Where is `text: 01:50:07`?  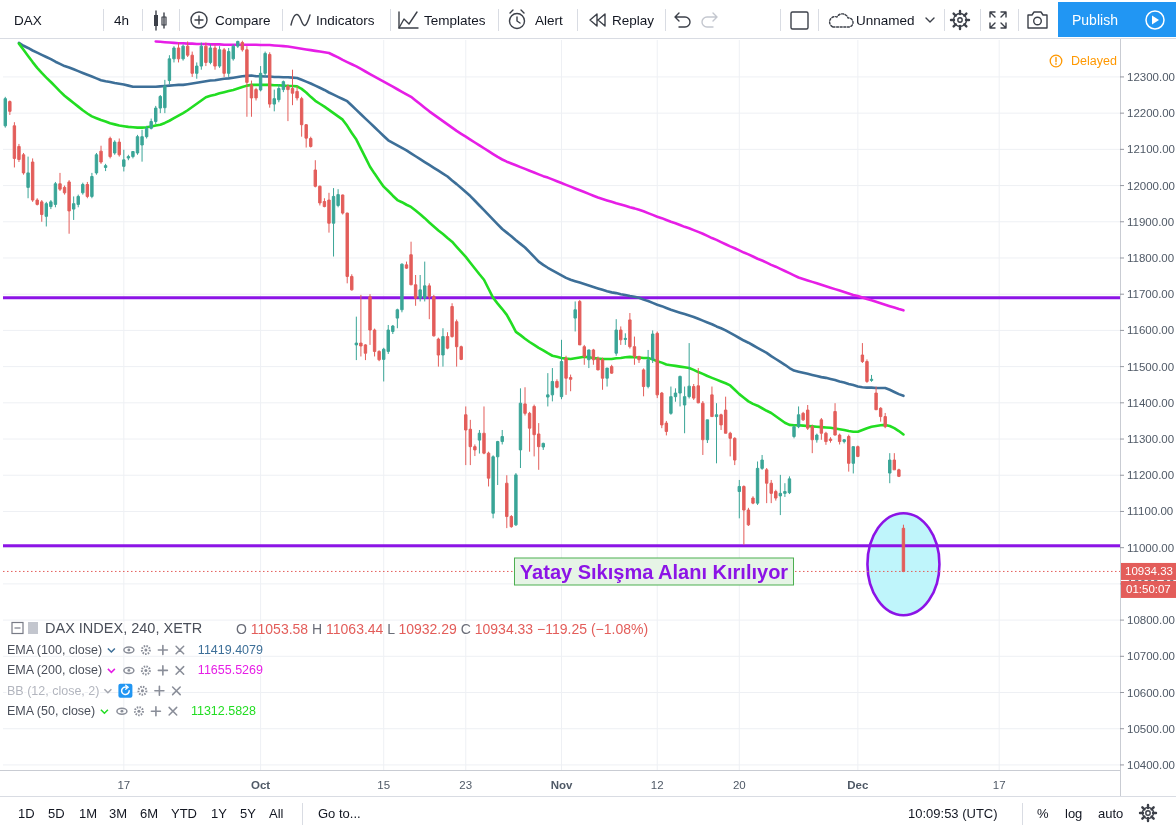 text: 01:50:07 is located at coordinates (1148, 589).